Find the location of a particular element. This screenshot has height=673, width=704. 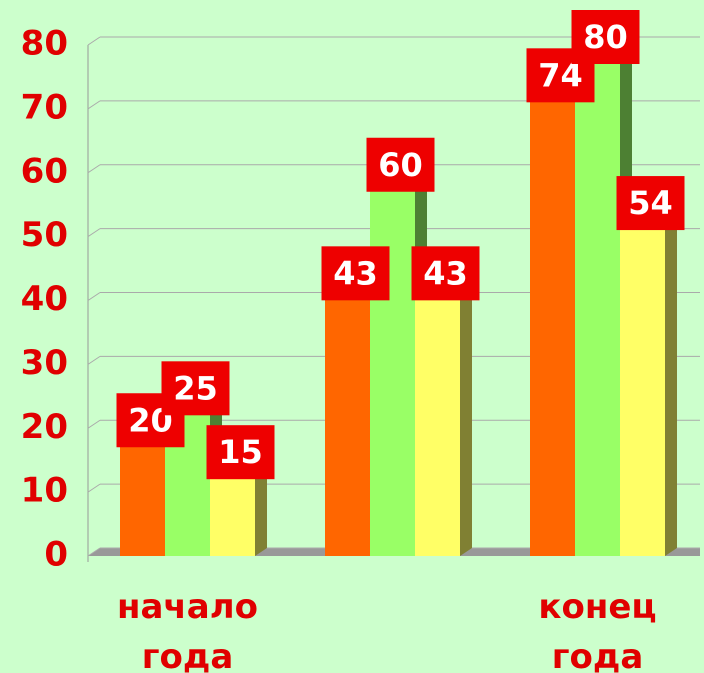

y-tick-label: 80 is located at coordinates (44, 44).